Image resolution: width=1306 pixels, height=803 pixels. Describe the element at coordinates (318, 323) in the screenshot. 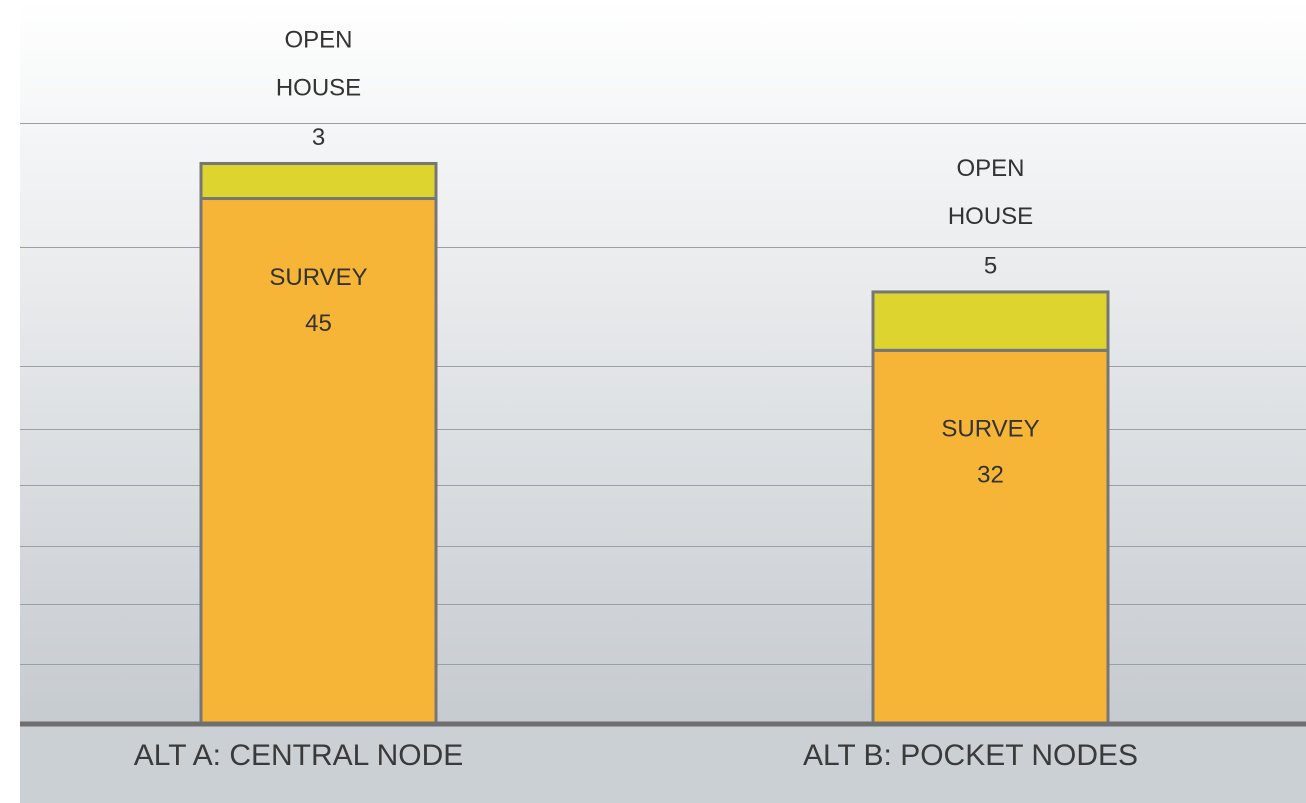

I see `data-label: 45` at that location.